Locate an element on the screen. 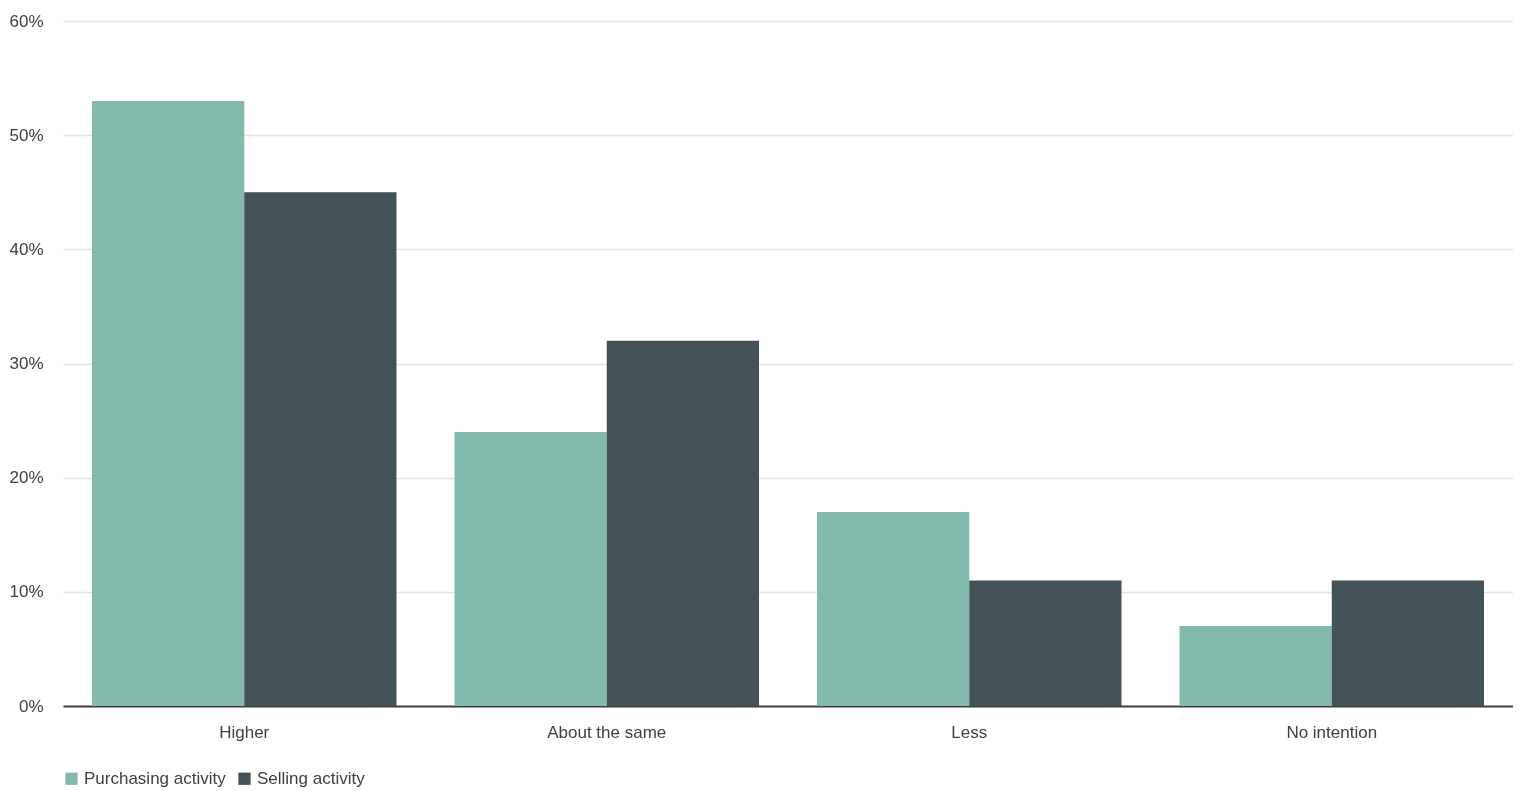 The image size is (1524, 791). y-tick-label: 10% is located at coordinates (26, 592).